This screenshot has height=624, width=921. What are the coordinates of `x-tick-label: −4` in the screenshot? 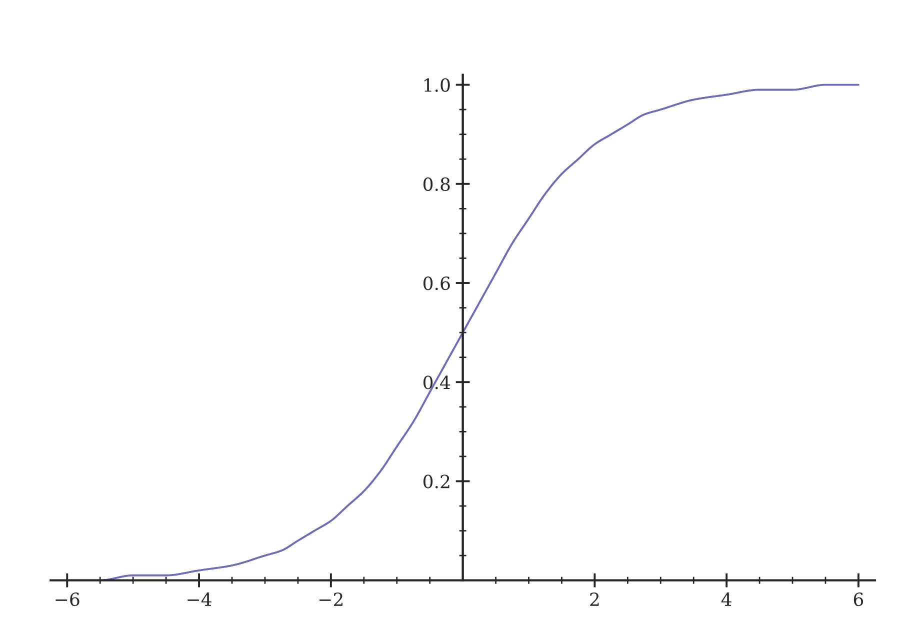 It's located at (200, 599).